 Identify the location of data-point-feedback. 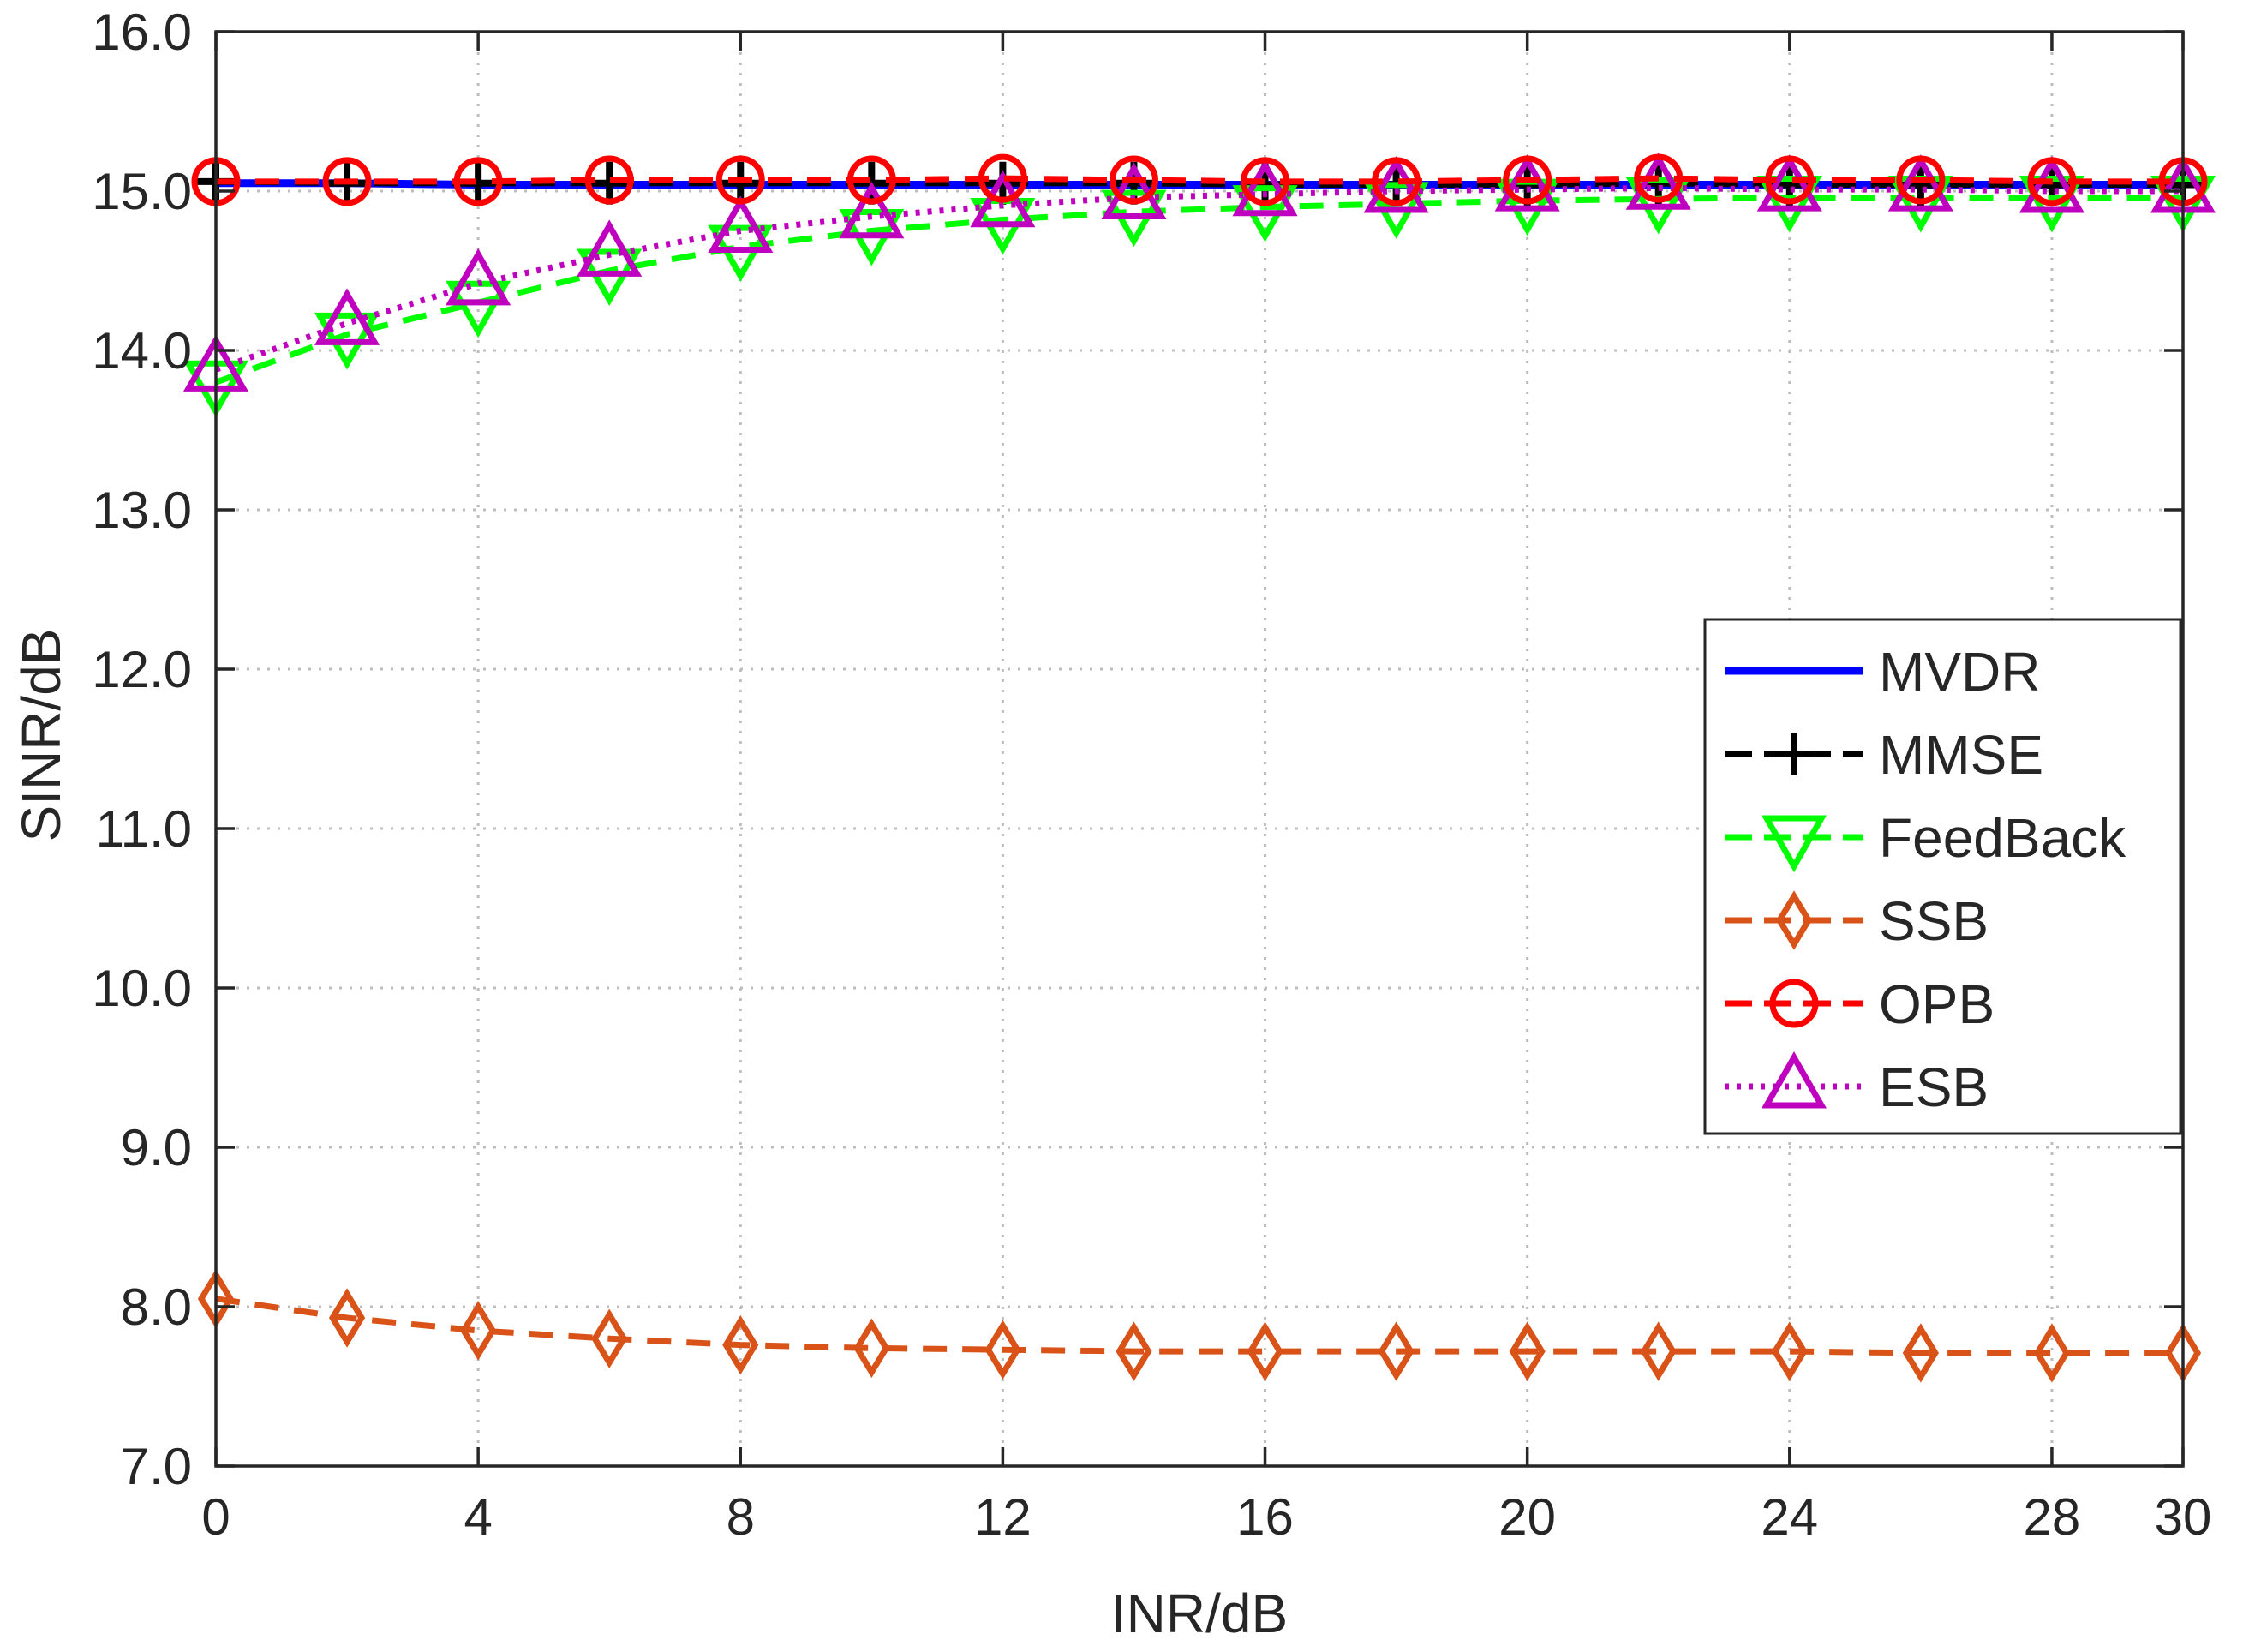
(1789, 204).